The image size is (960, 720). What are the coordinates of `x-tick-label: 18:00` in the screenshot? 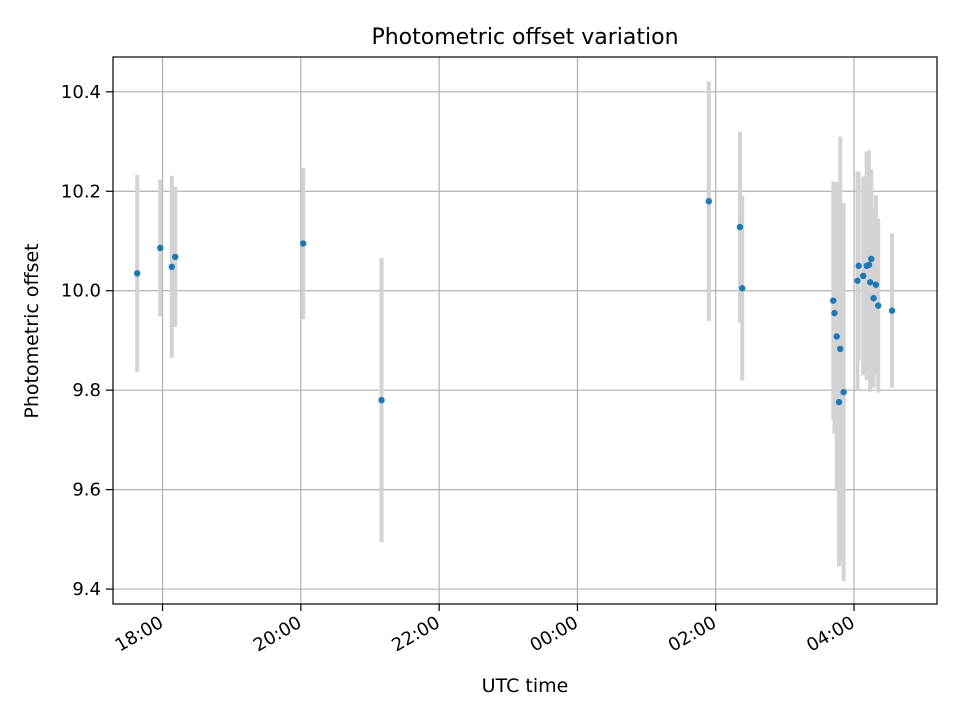 It's located at (139, 634).